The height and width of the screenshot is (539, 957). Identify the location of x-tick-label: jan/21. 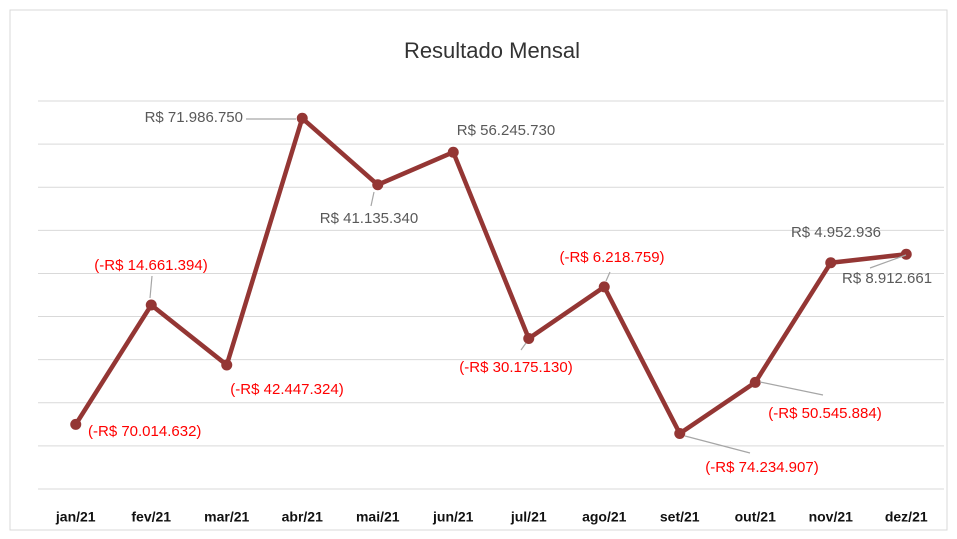
(75, 517).